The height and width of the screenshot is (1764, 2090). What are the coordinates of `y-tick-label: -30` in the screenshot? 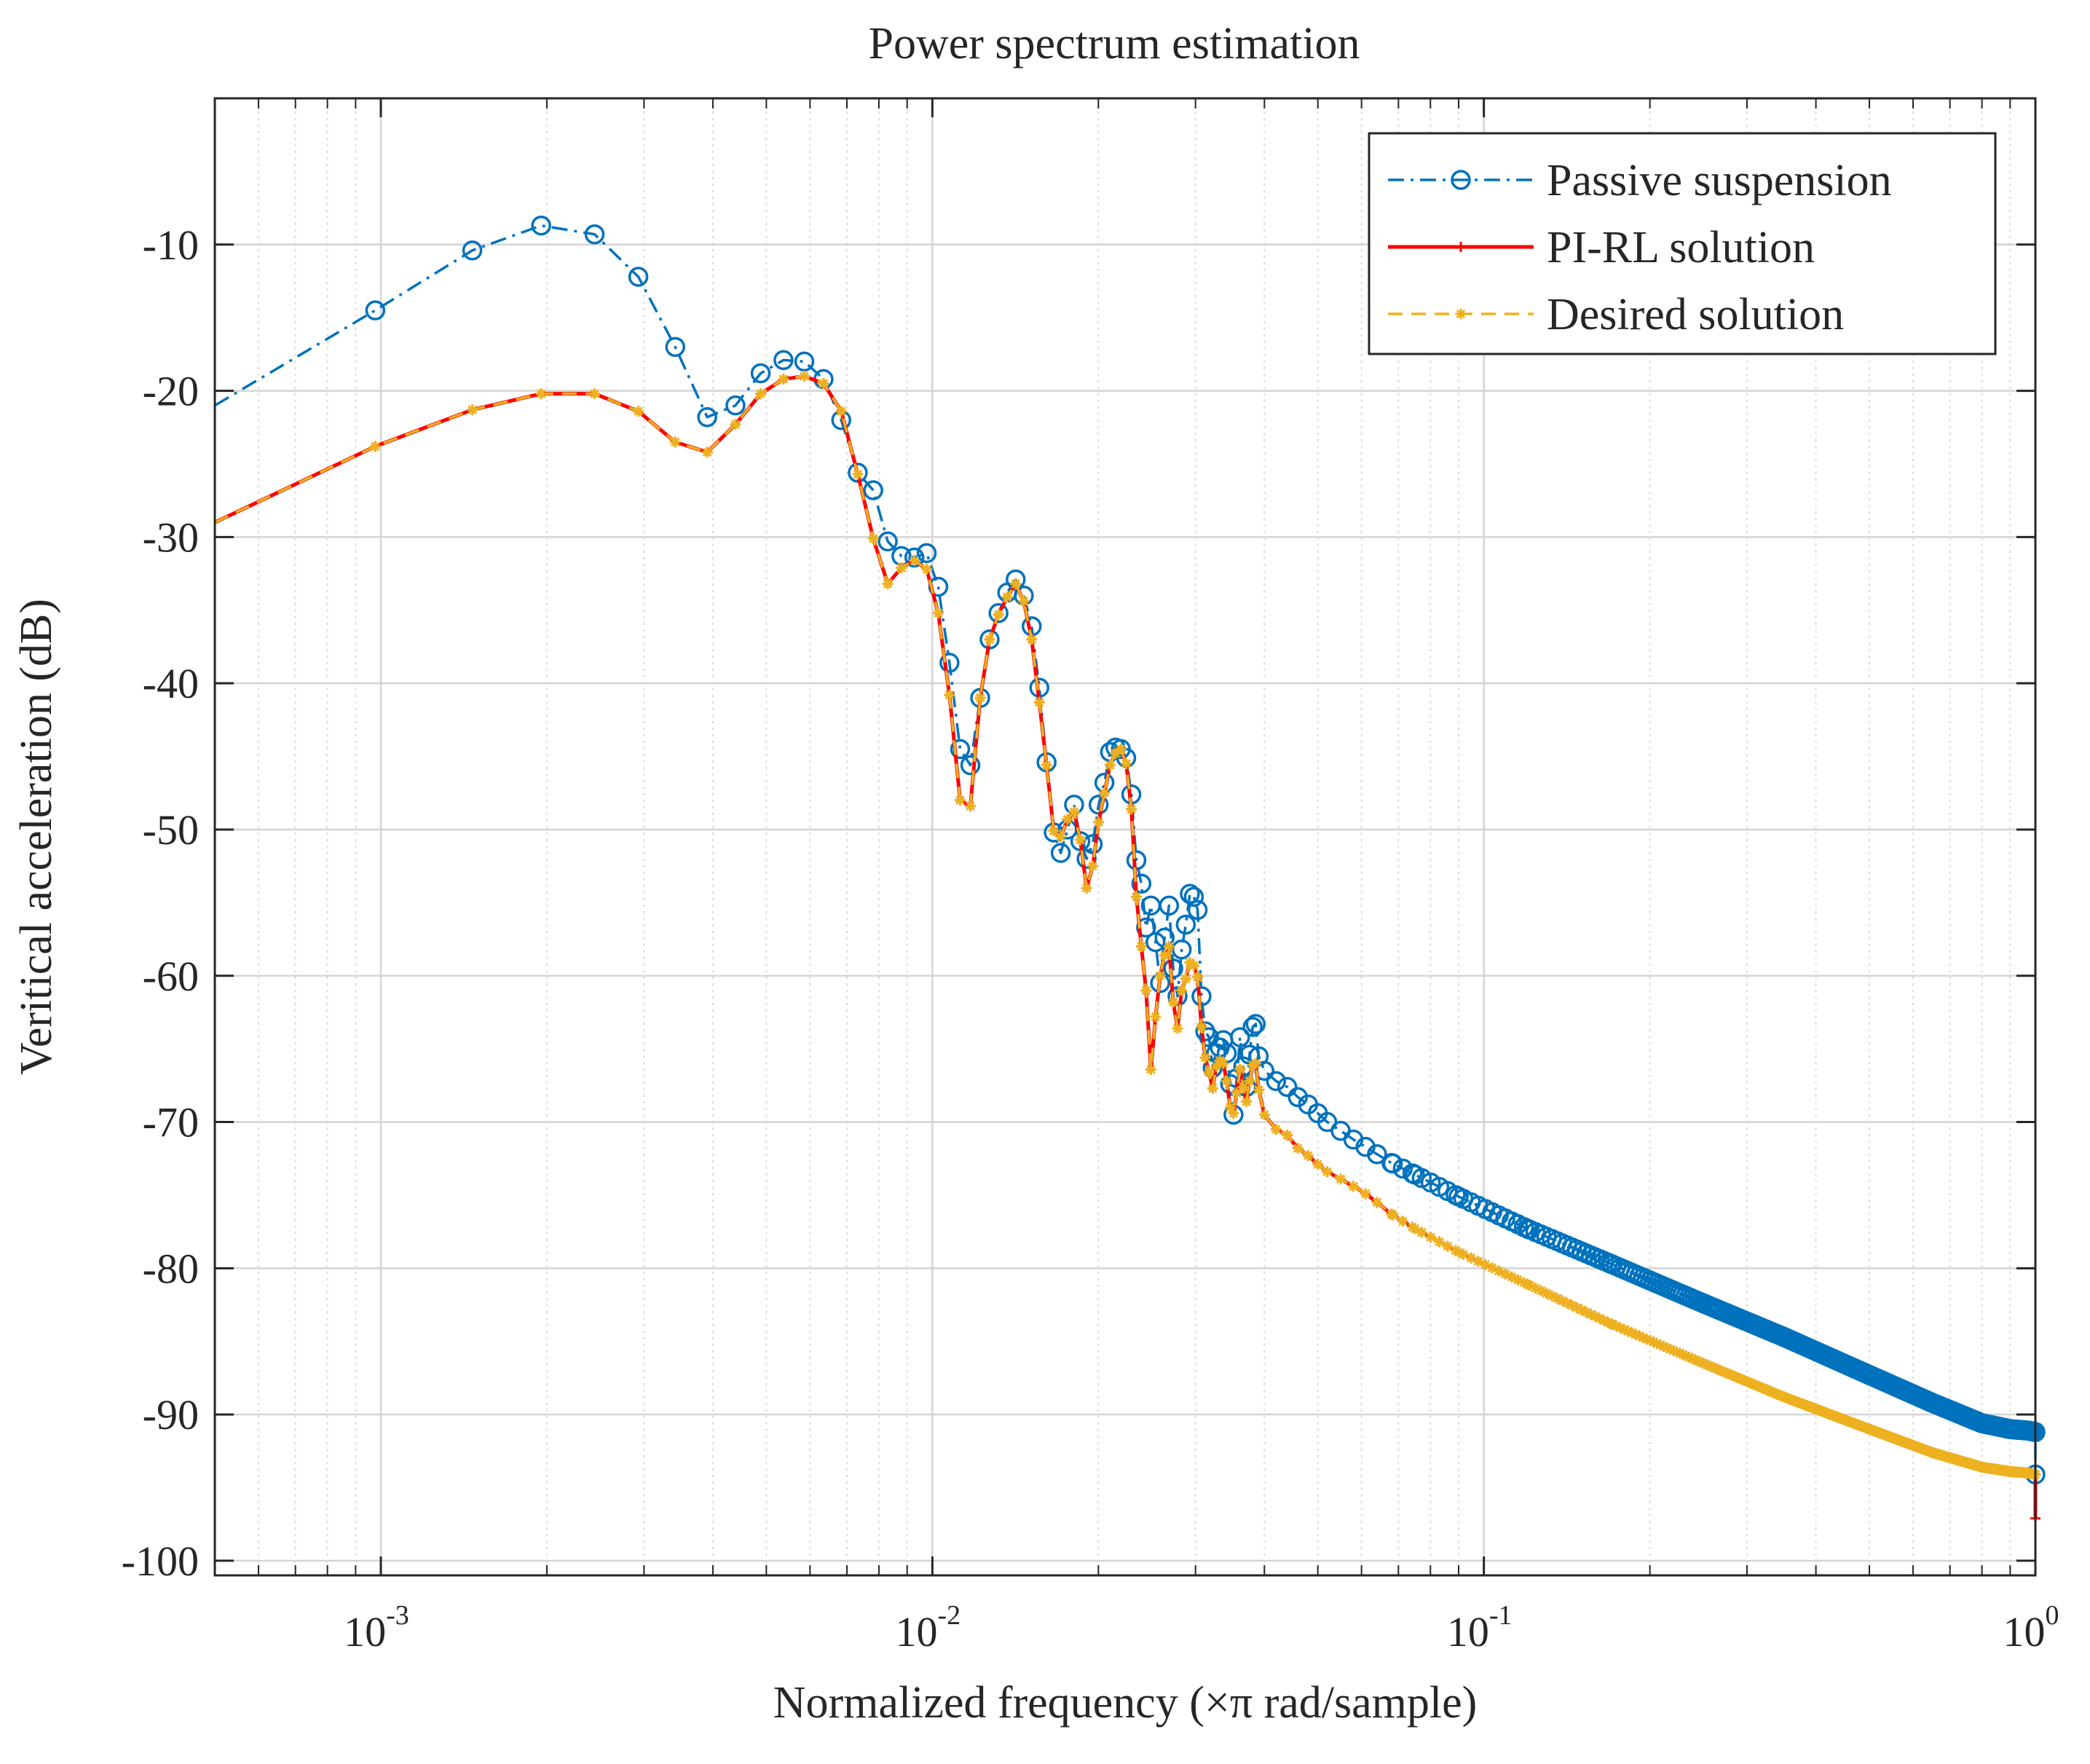 It's located at (171, 537).